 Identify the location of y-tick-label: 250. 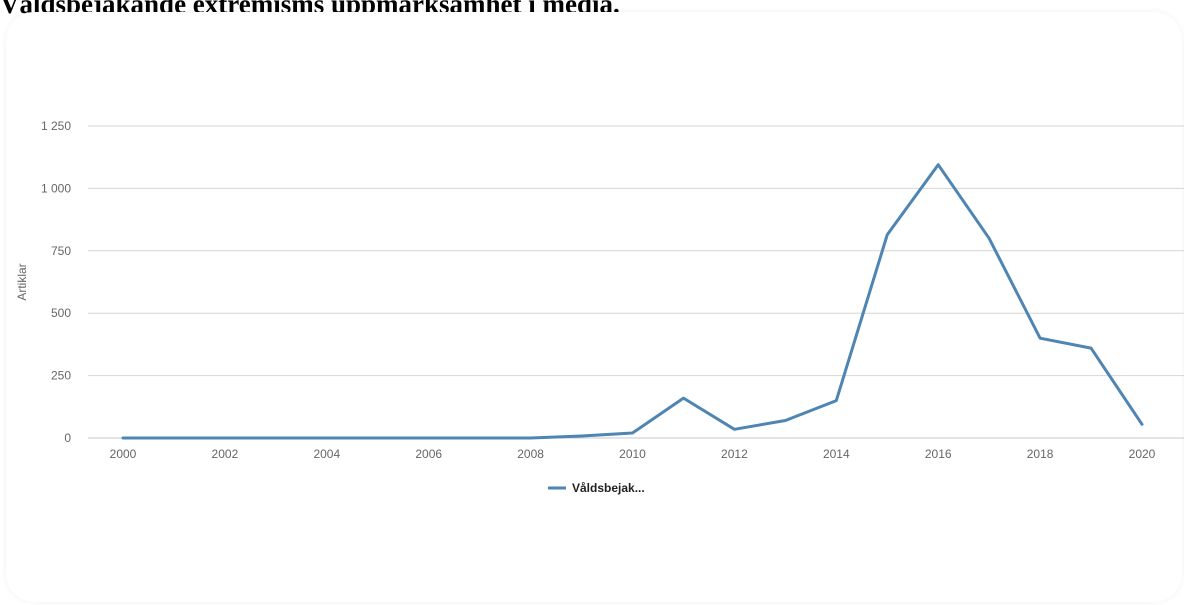
(61, 376).